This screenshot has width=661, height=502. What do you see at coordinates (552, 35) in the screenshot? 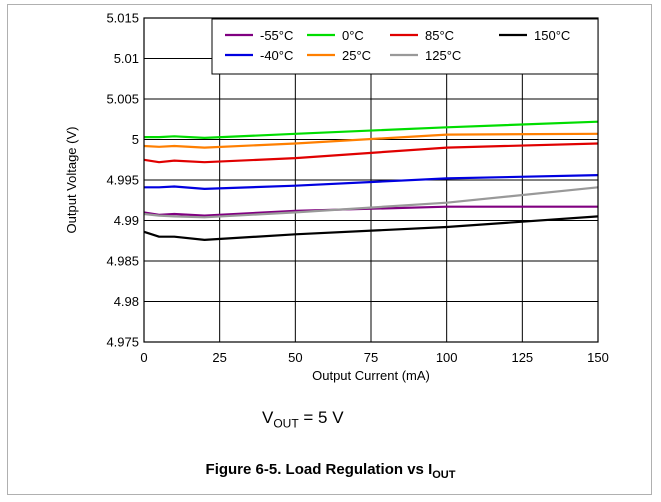
I see `legend-label: 150°C` at bounding box center [552, 35].